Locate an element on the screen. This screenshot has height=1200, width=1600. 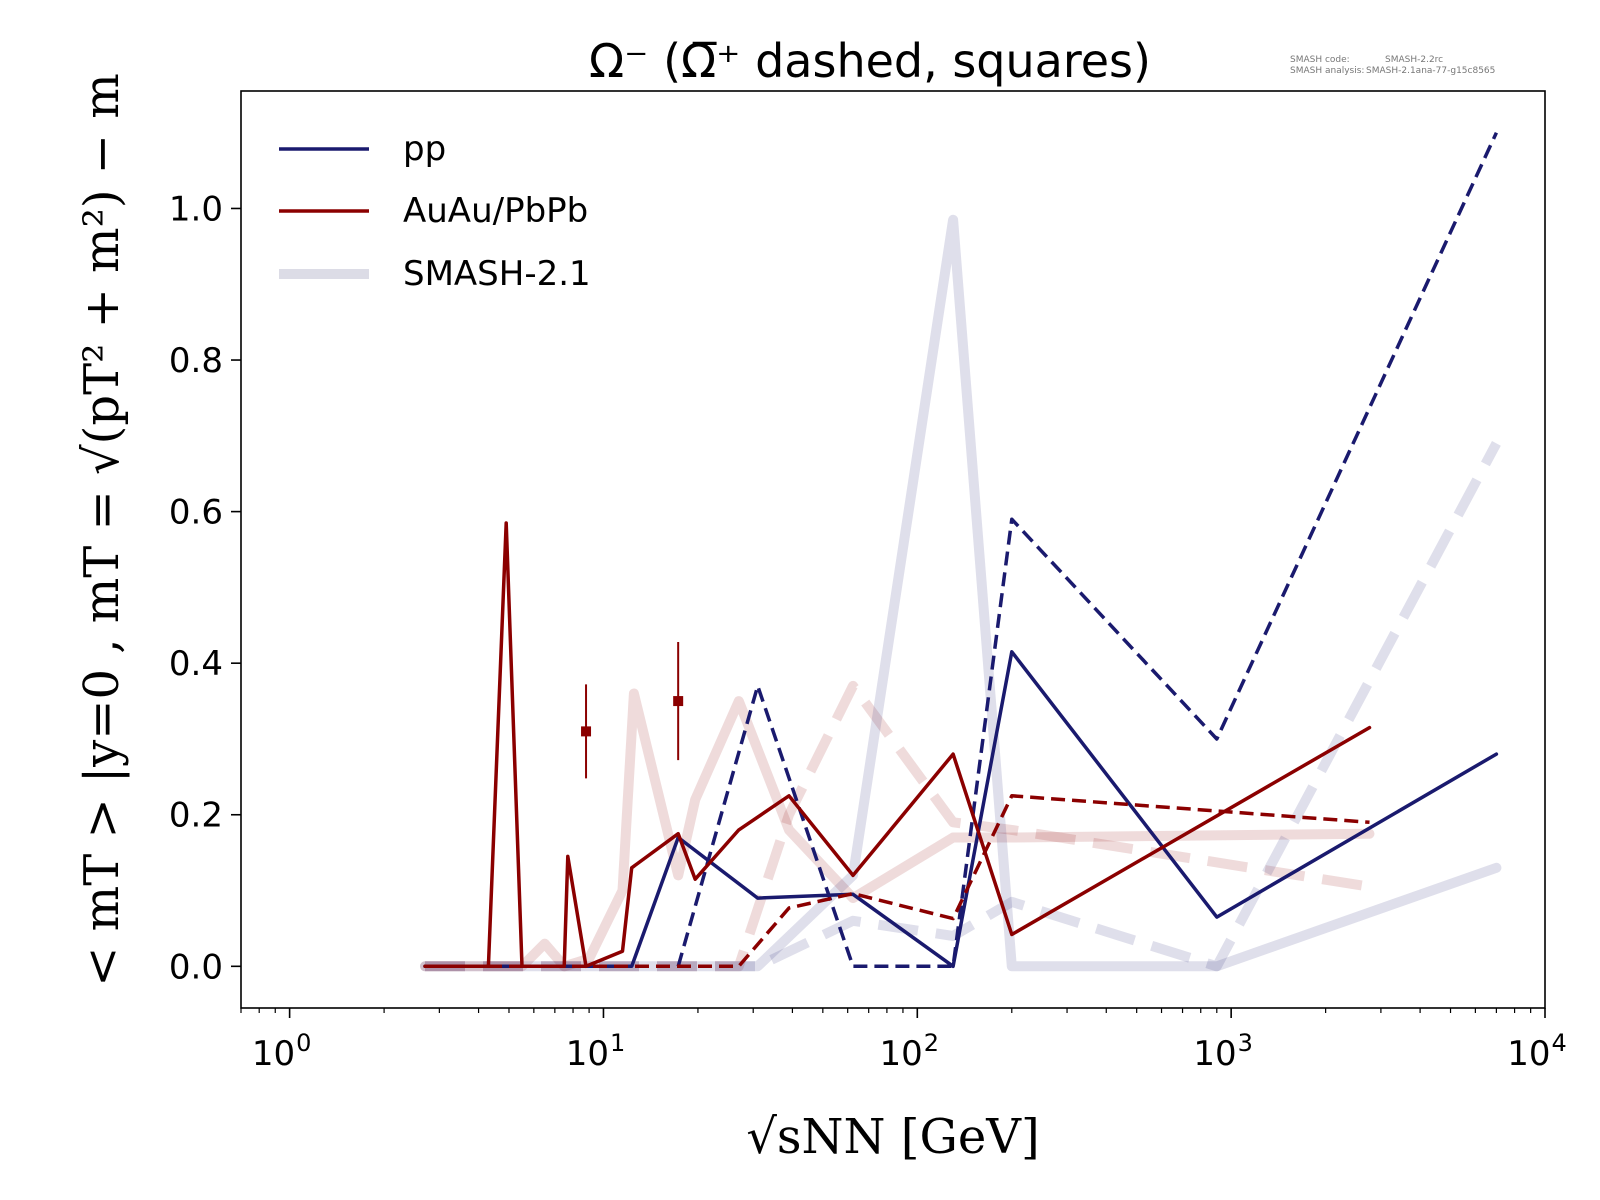
y-axis-ticks: 0.0 0.2 0.4 0.6 0.8 1.0 is located at coordinates (205, 588).